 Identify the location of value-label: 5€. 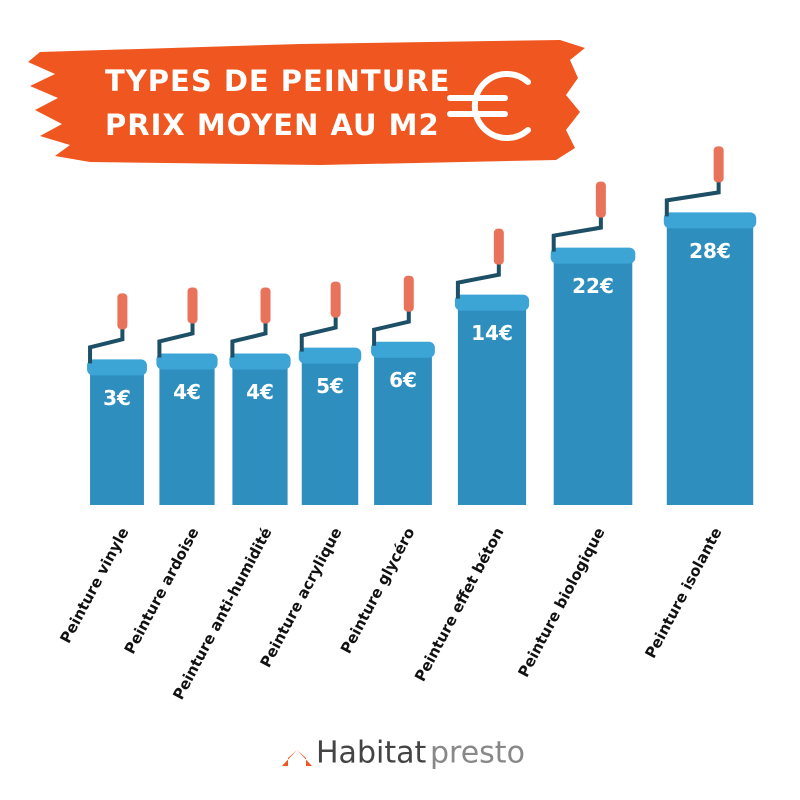
(330, 386).